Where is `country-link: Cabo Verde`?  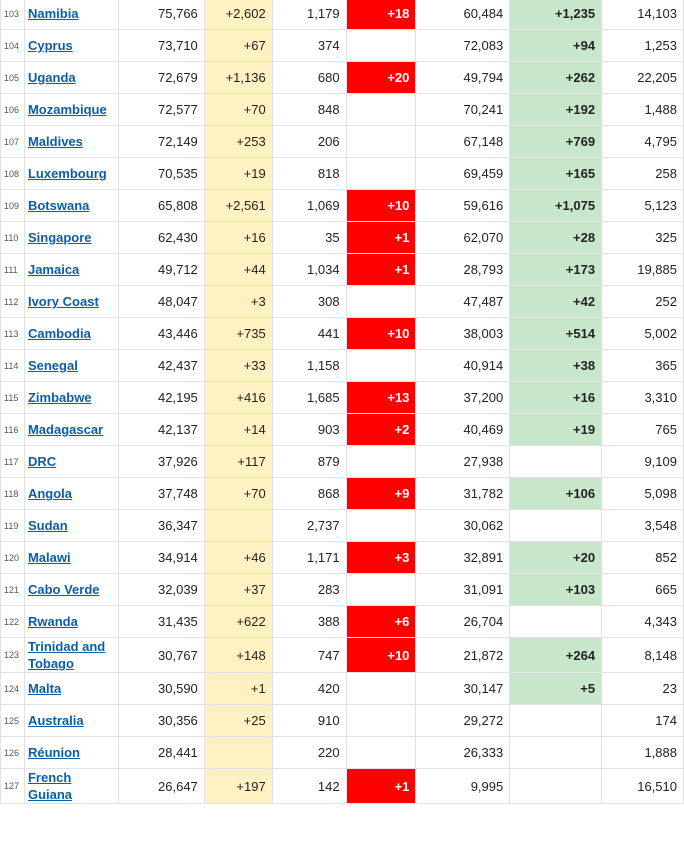 country-link: Cabo Verde is located at coordinates (63, 589).